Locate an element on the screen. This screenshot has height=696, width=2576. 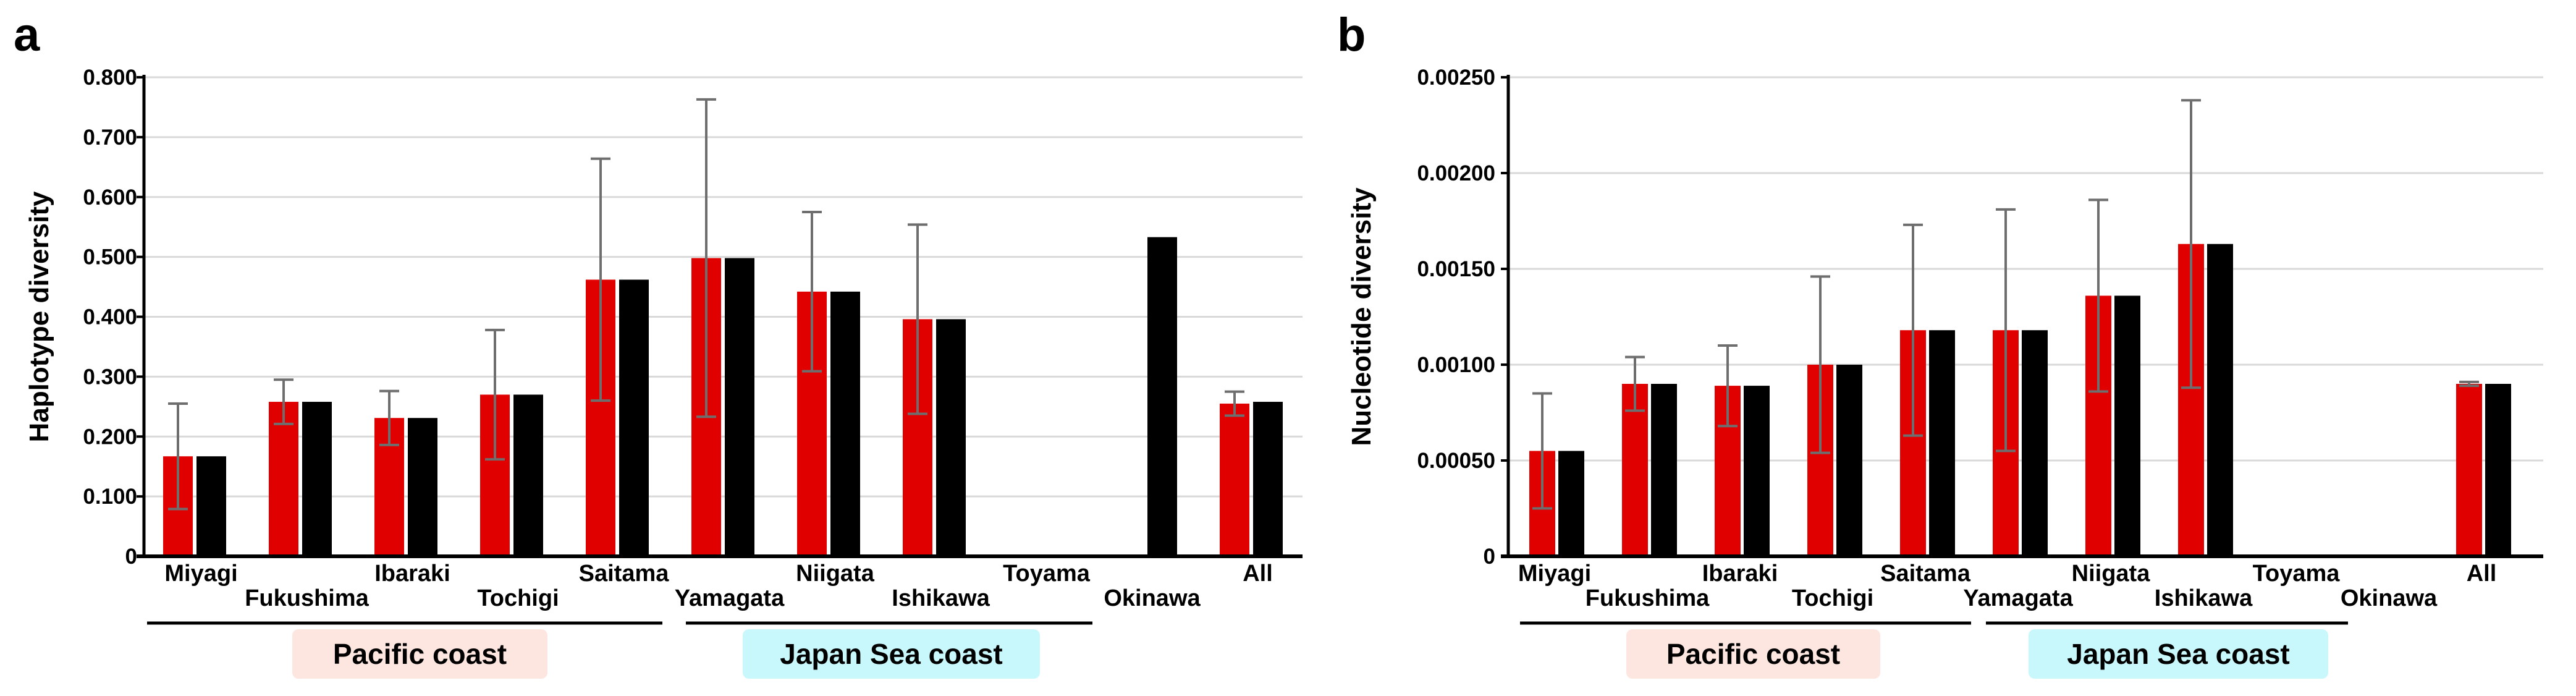
y-tick-label: 0.00100 is located at coordinates (1456, 365).